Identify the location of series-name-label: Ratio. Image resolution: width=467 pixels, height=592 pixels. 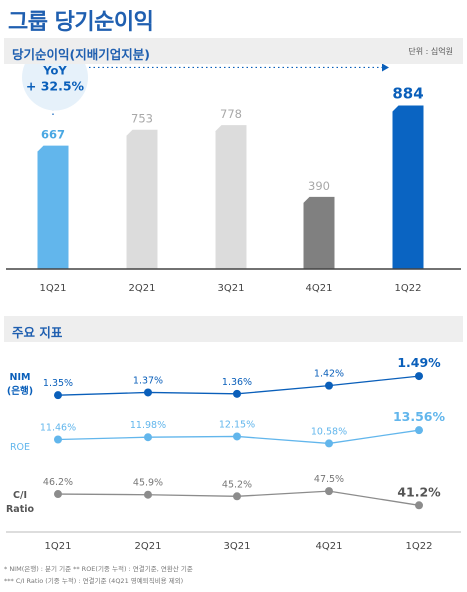
(20, 509).